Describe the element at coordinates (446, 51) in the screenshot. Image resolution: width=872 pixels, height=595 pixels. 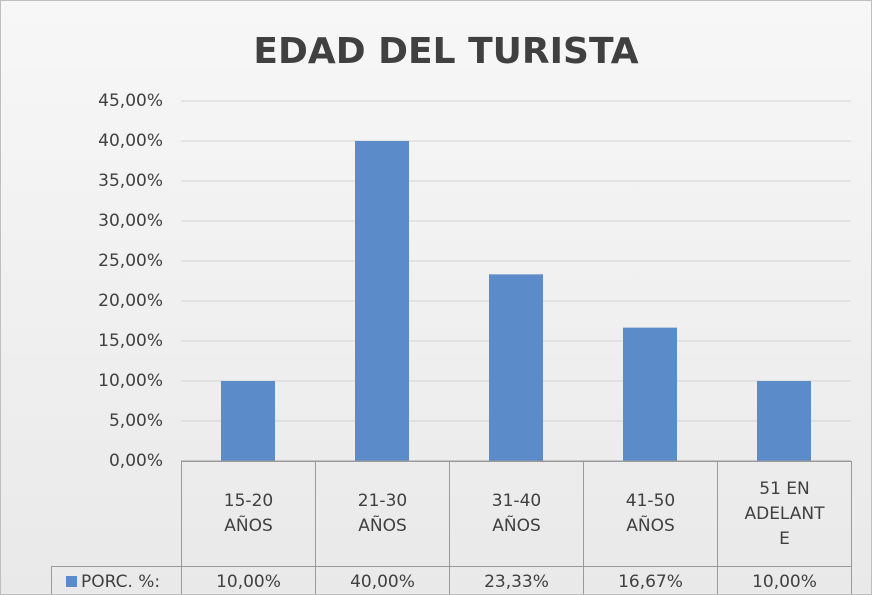
I see `chart-title: EDAD DEL TURISTA` at that location.